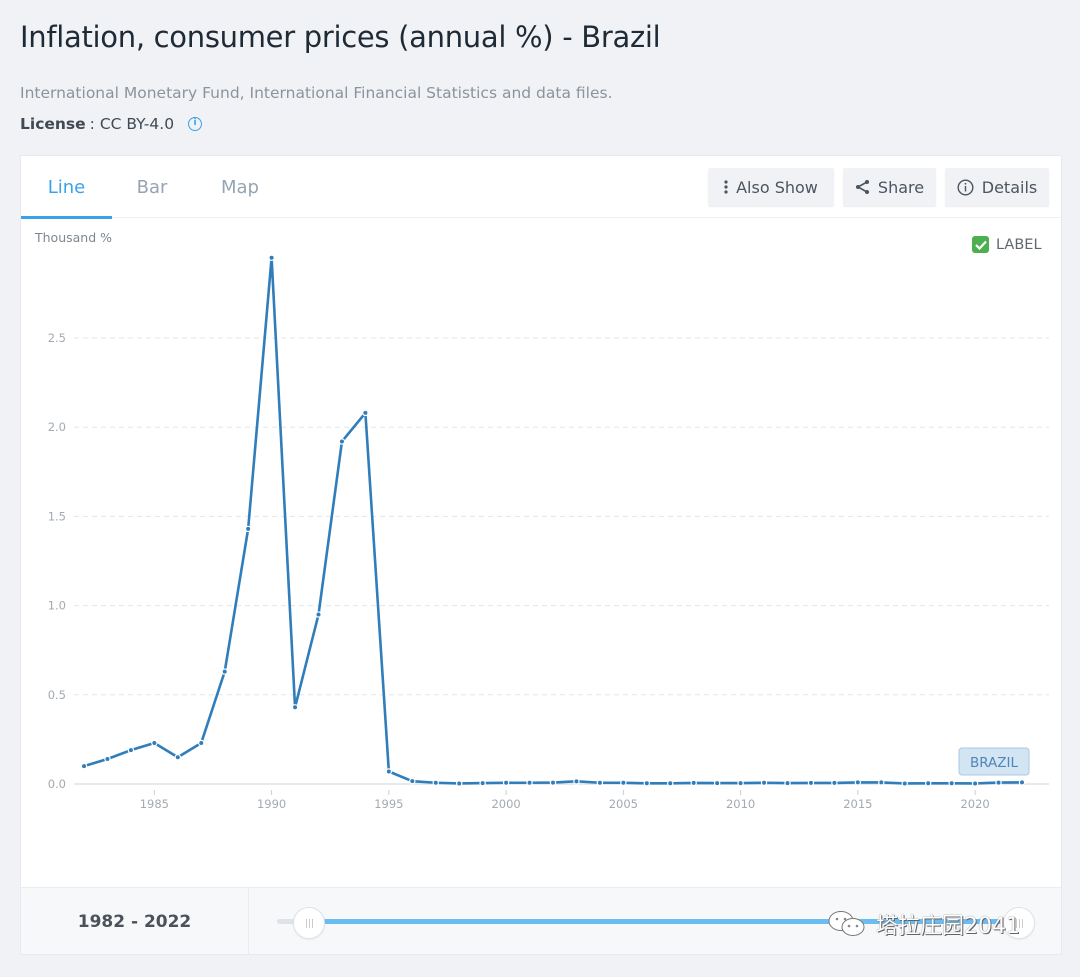 The image size is (1080, 977). What do you see at coordinates (135, 921) in the screenshot?
I see `range-label: 1982 - 2022` at bounding box center [135, 921].